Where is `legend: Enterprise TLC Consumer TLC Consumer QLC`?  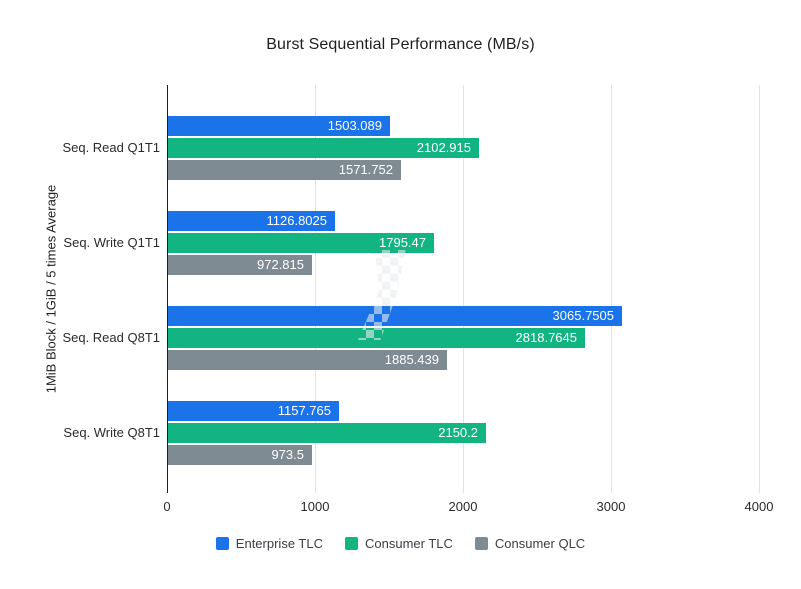
legend: Enterprise TLC Consumer TLC Consumer QLC is located at coordinates (400, 543).